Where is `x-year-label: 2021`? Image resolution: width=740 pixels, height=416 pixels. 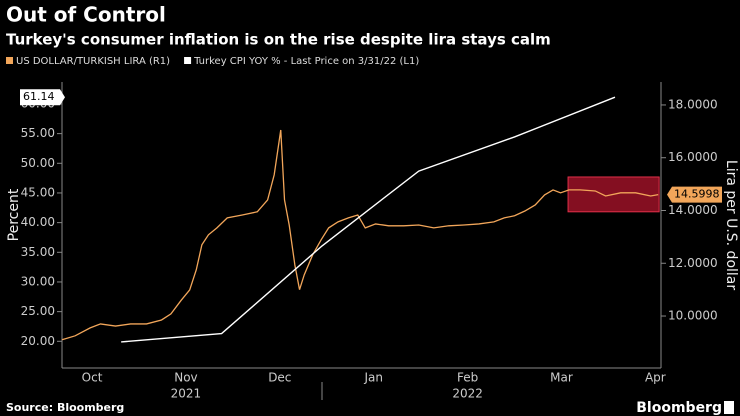 x-year-label: 2021 is located at coordinates (186, 394).